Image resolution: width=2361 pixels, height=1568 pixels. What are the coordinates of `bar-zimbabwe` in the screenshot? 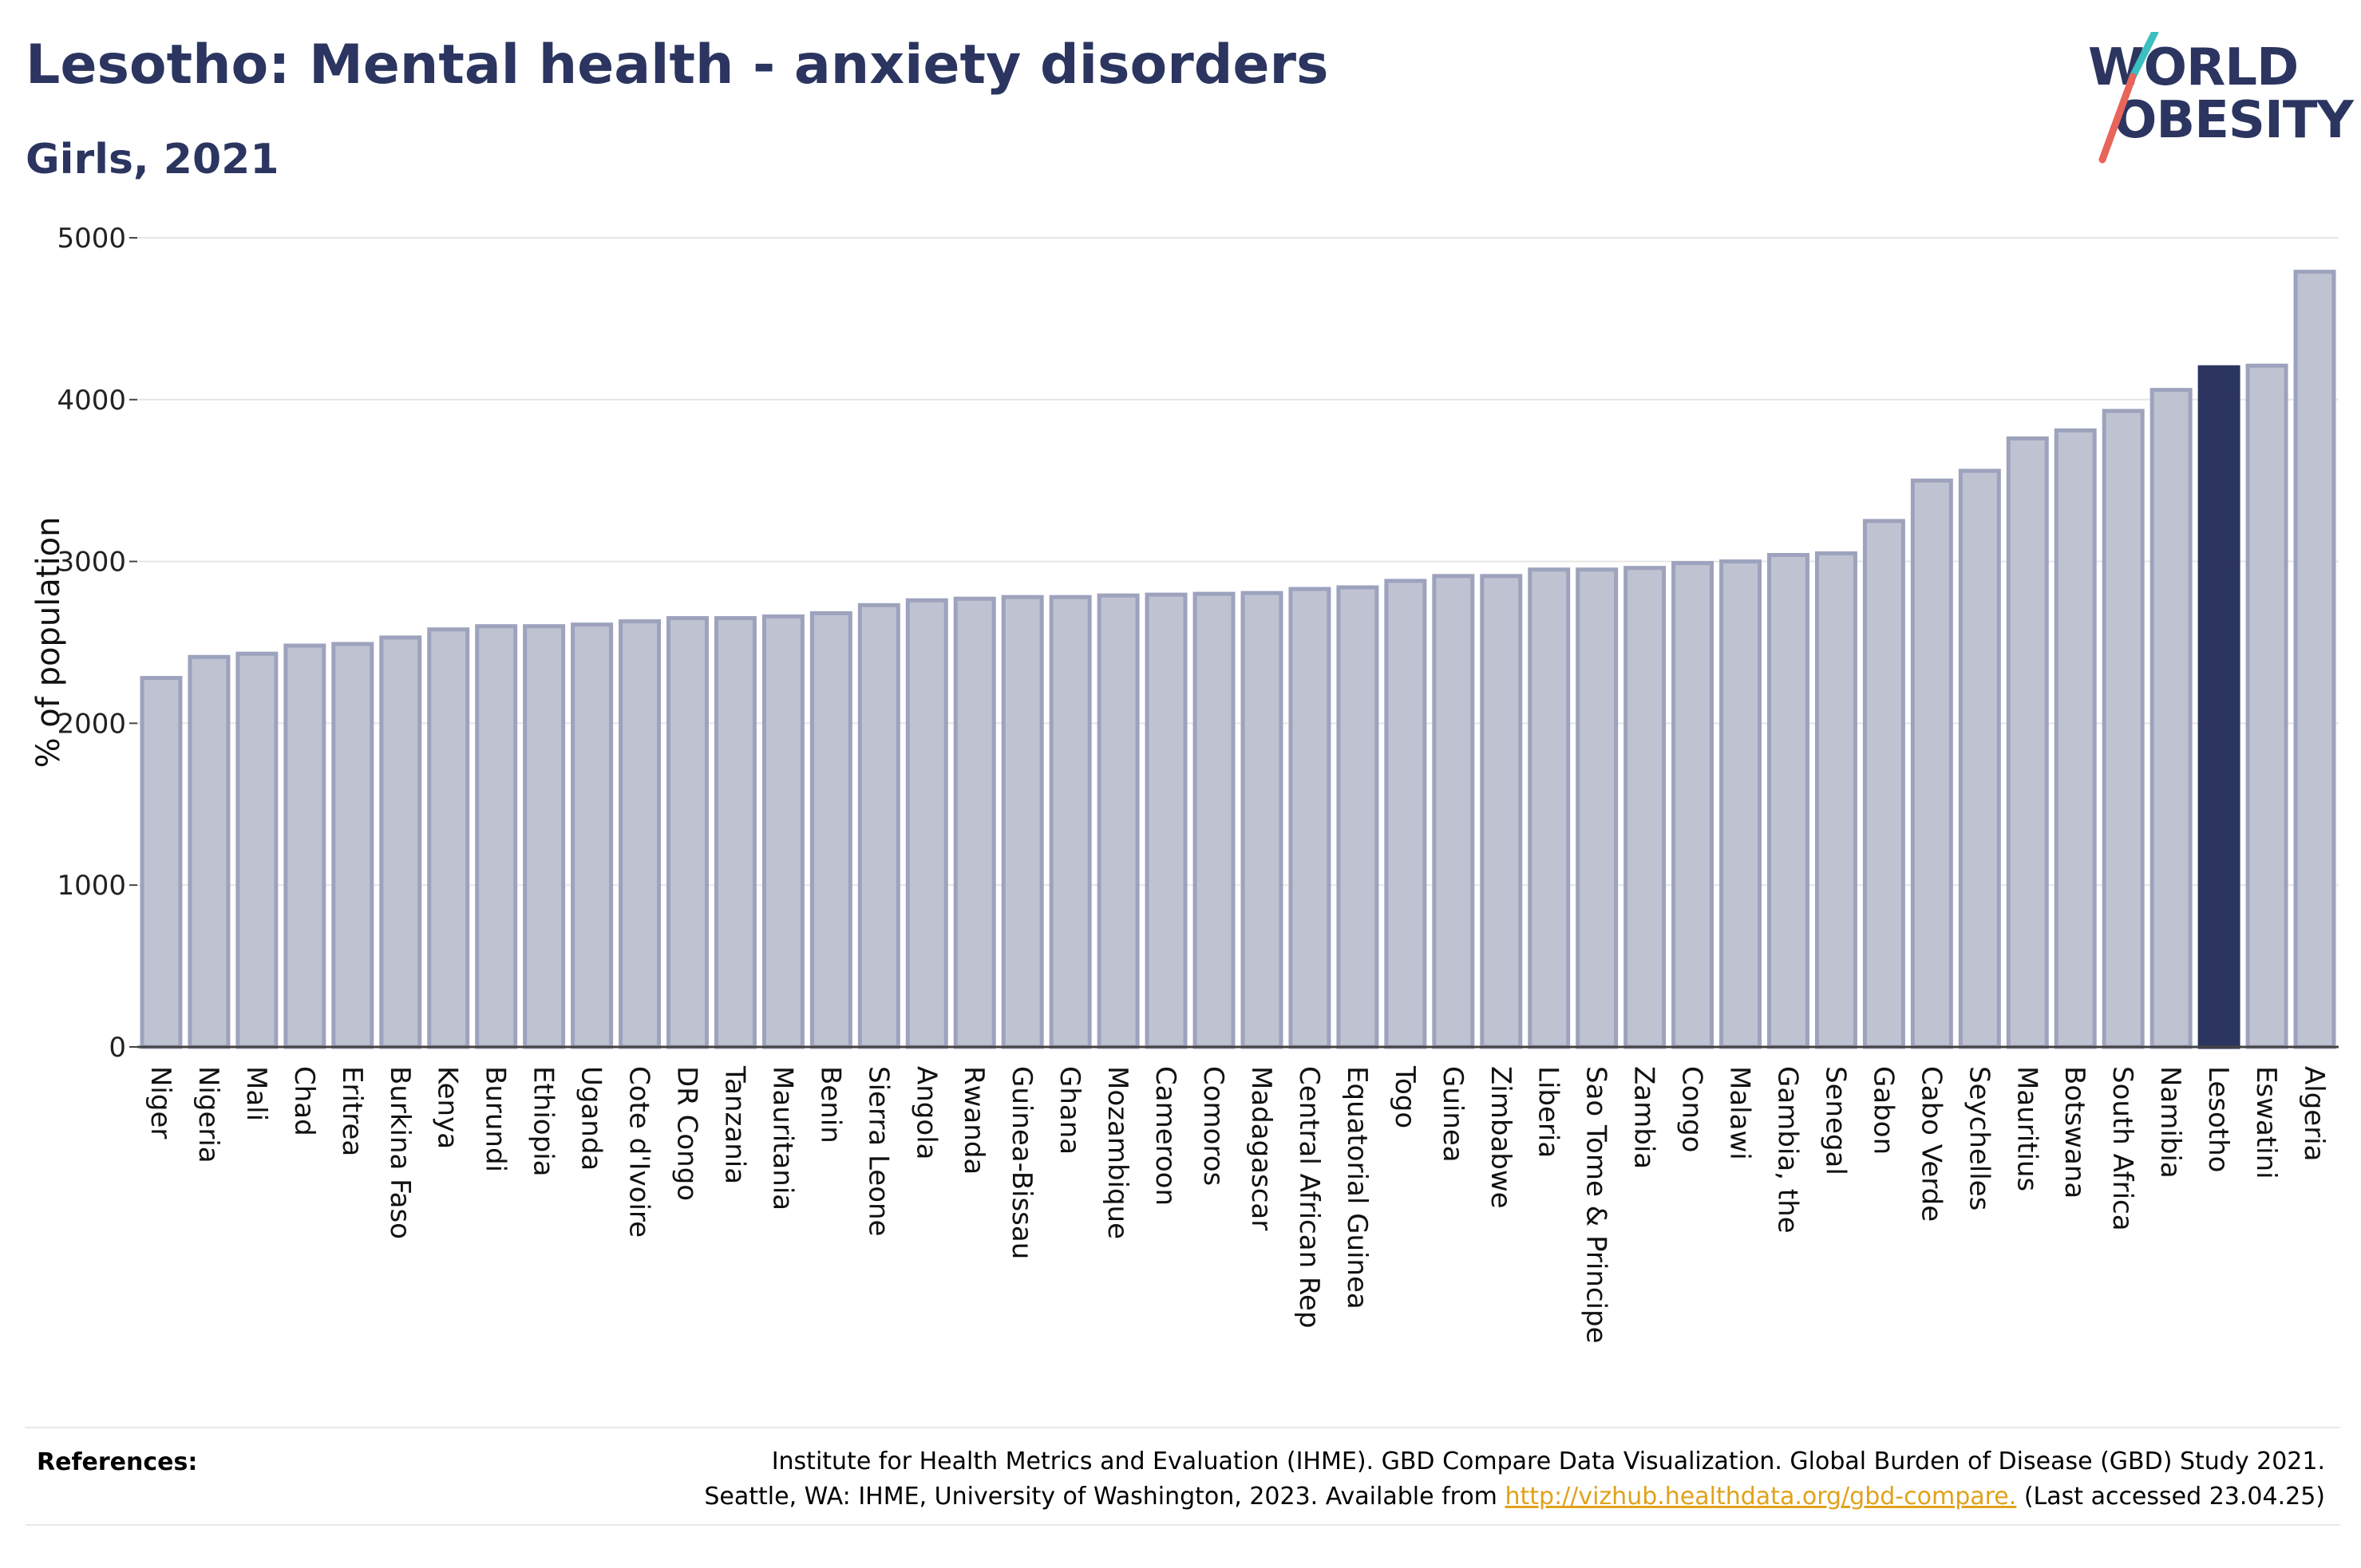 It's located at (1501, 811).